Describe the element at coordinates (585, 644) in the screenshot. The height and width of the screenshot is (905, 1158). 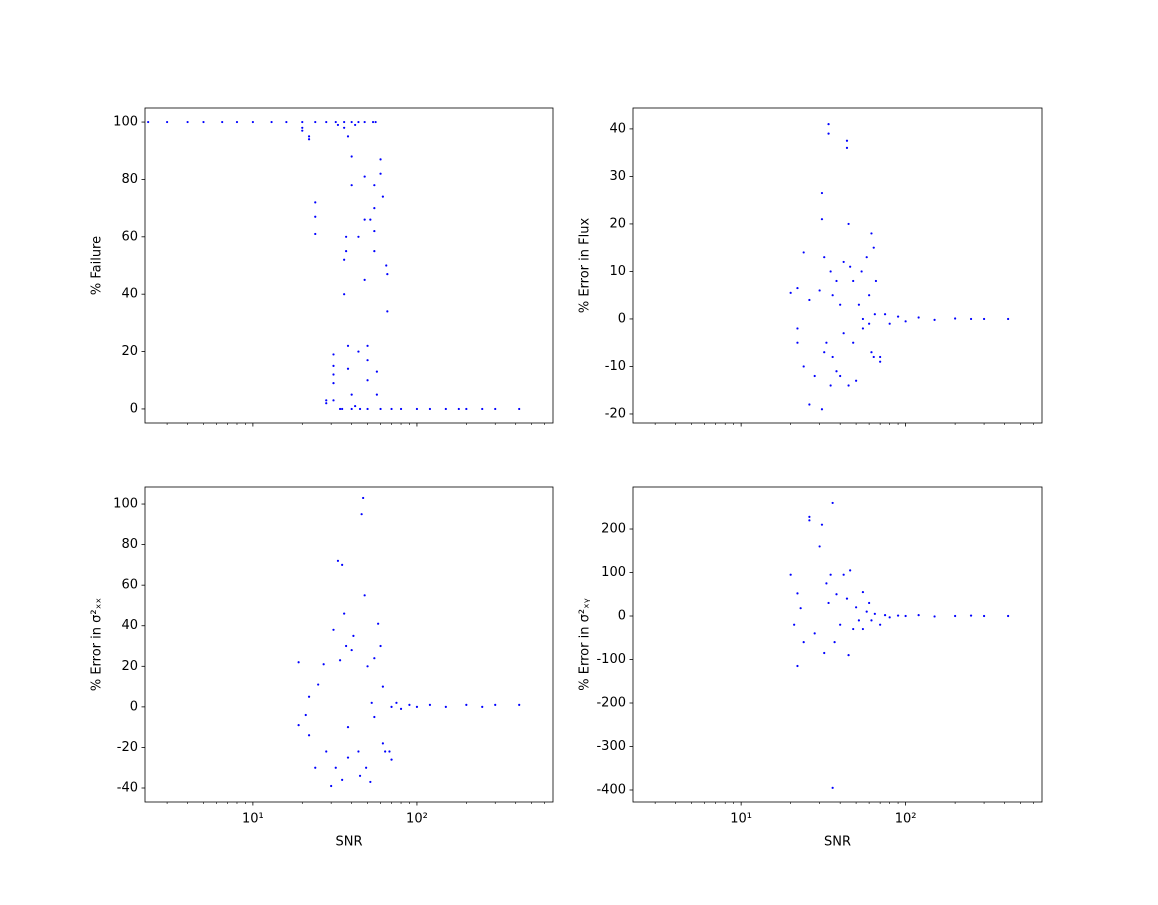
I see `y-axis-label: % Error in σ²ₓᵧ` at that location.